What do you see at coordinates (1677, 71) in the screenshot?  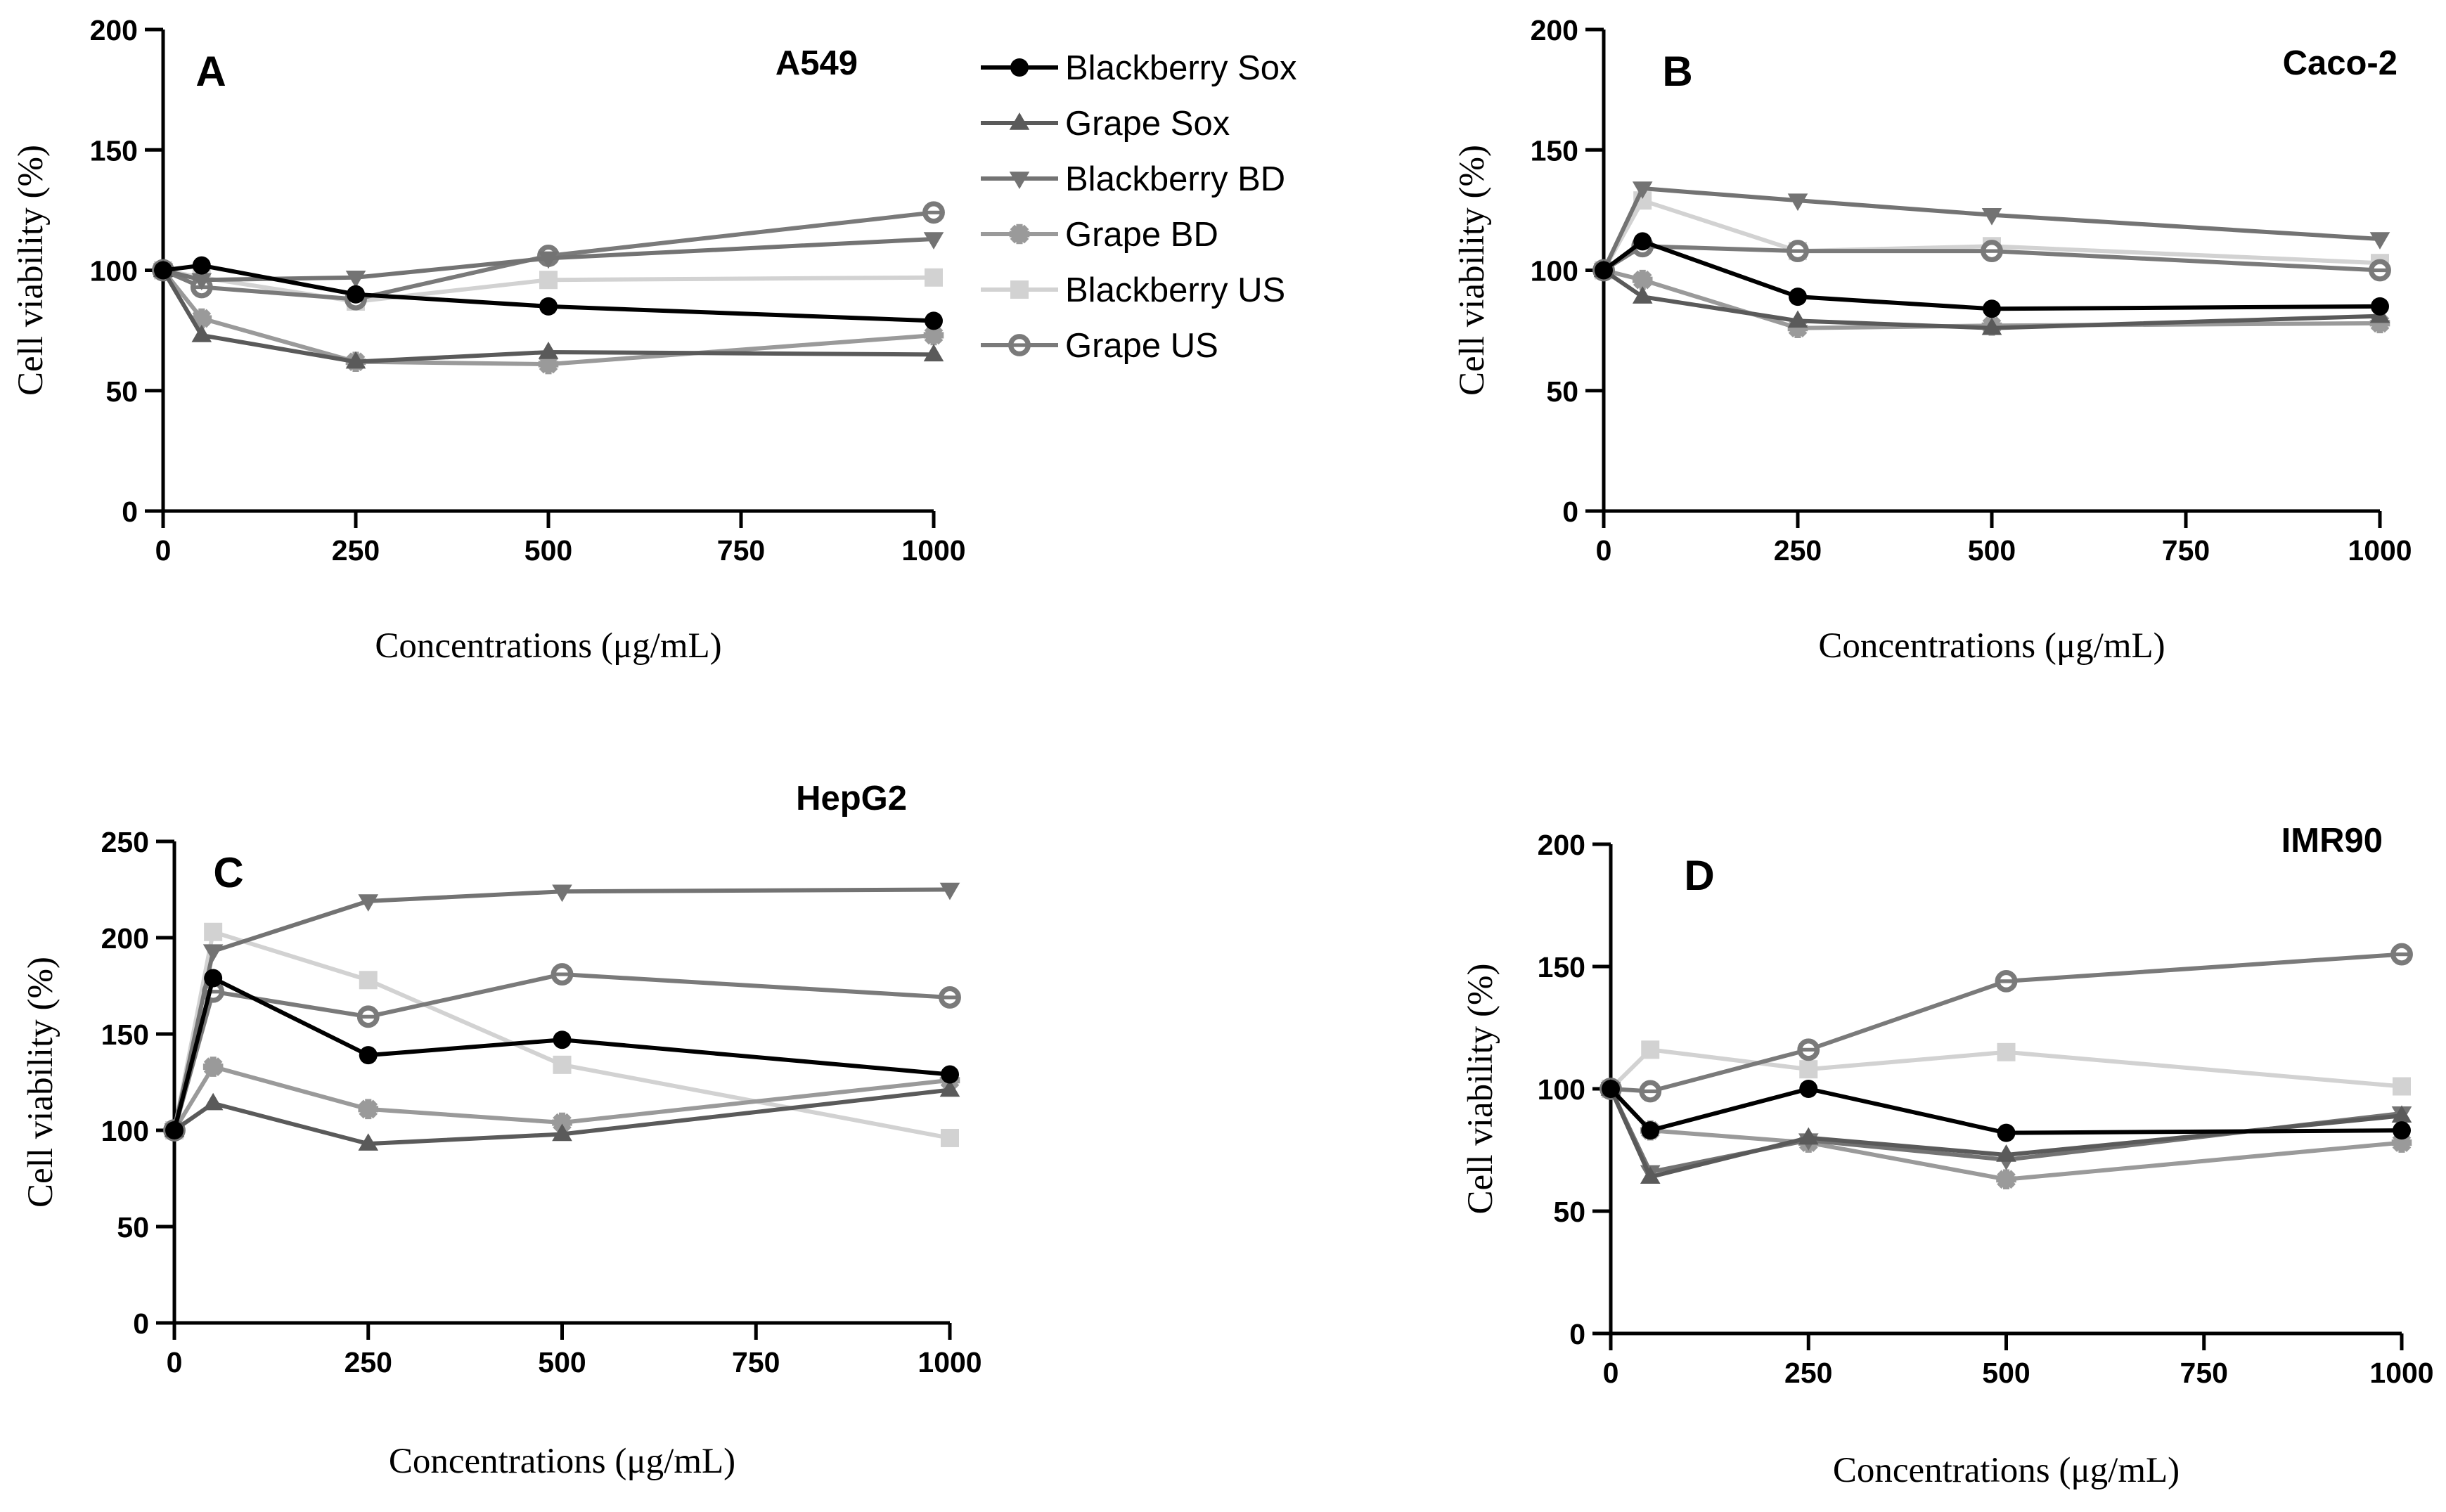 I see `panel-letter: B` at bounding box center [1677, 71].